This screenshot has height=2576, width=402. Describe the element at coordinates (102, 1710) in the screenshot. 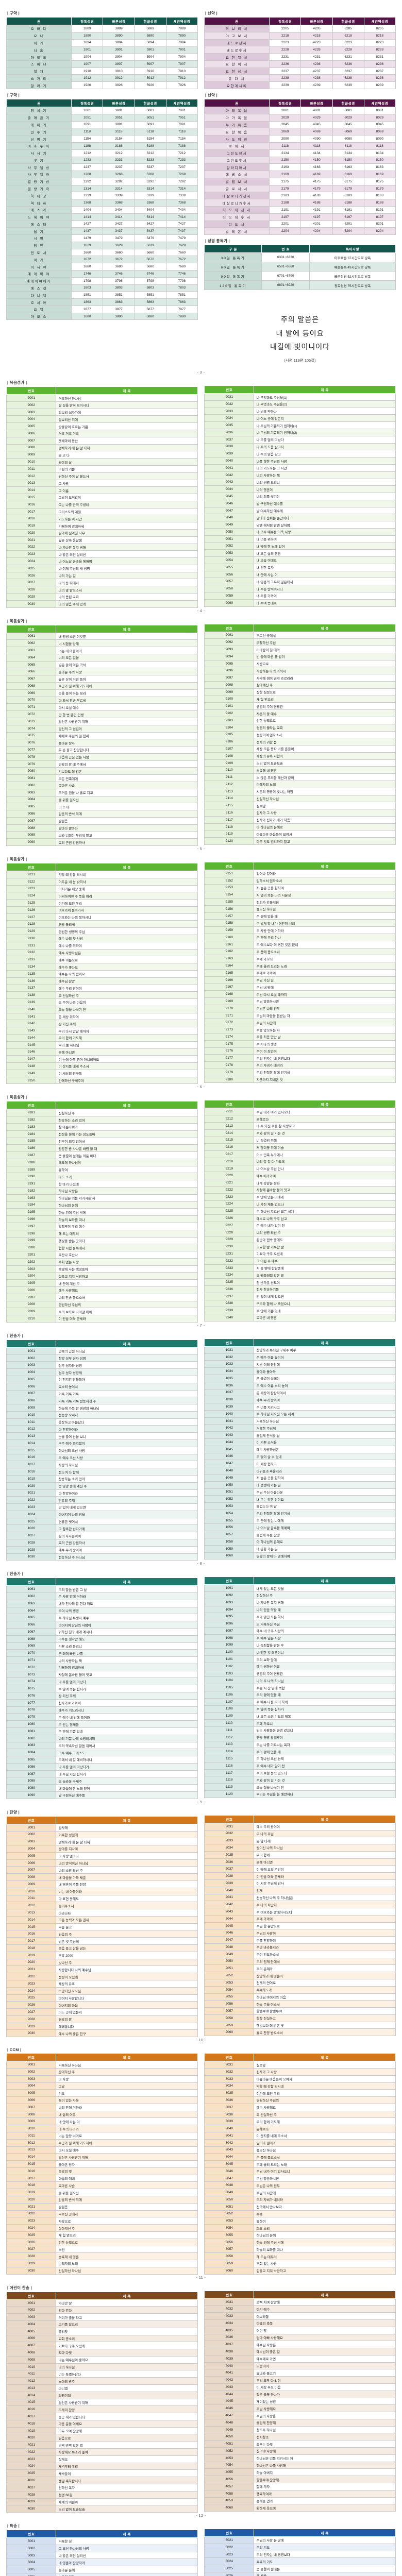

I see `song-row: 1078 예수가 거느리시니` at that location.